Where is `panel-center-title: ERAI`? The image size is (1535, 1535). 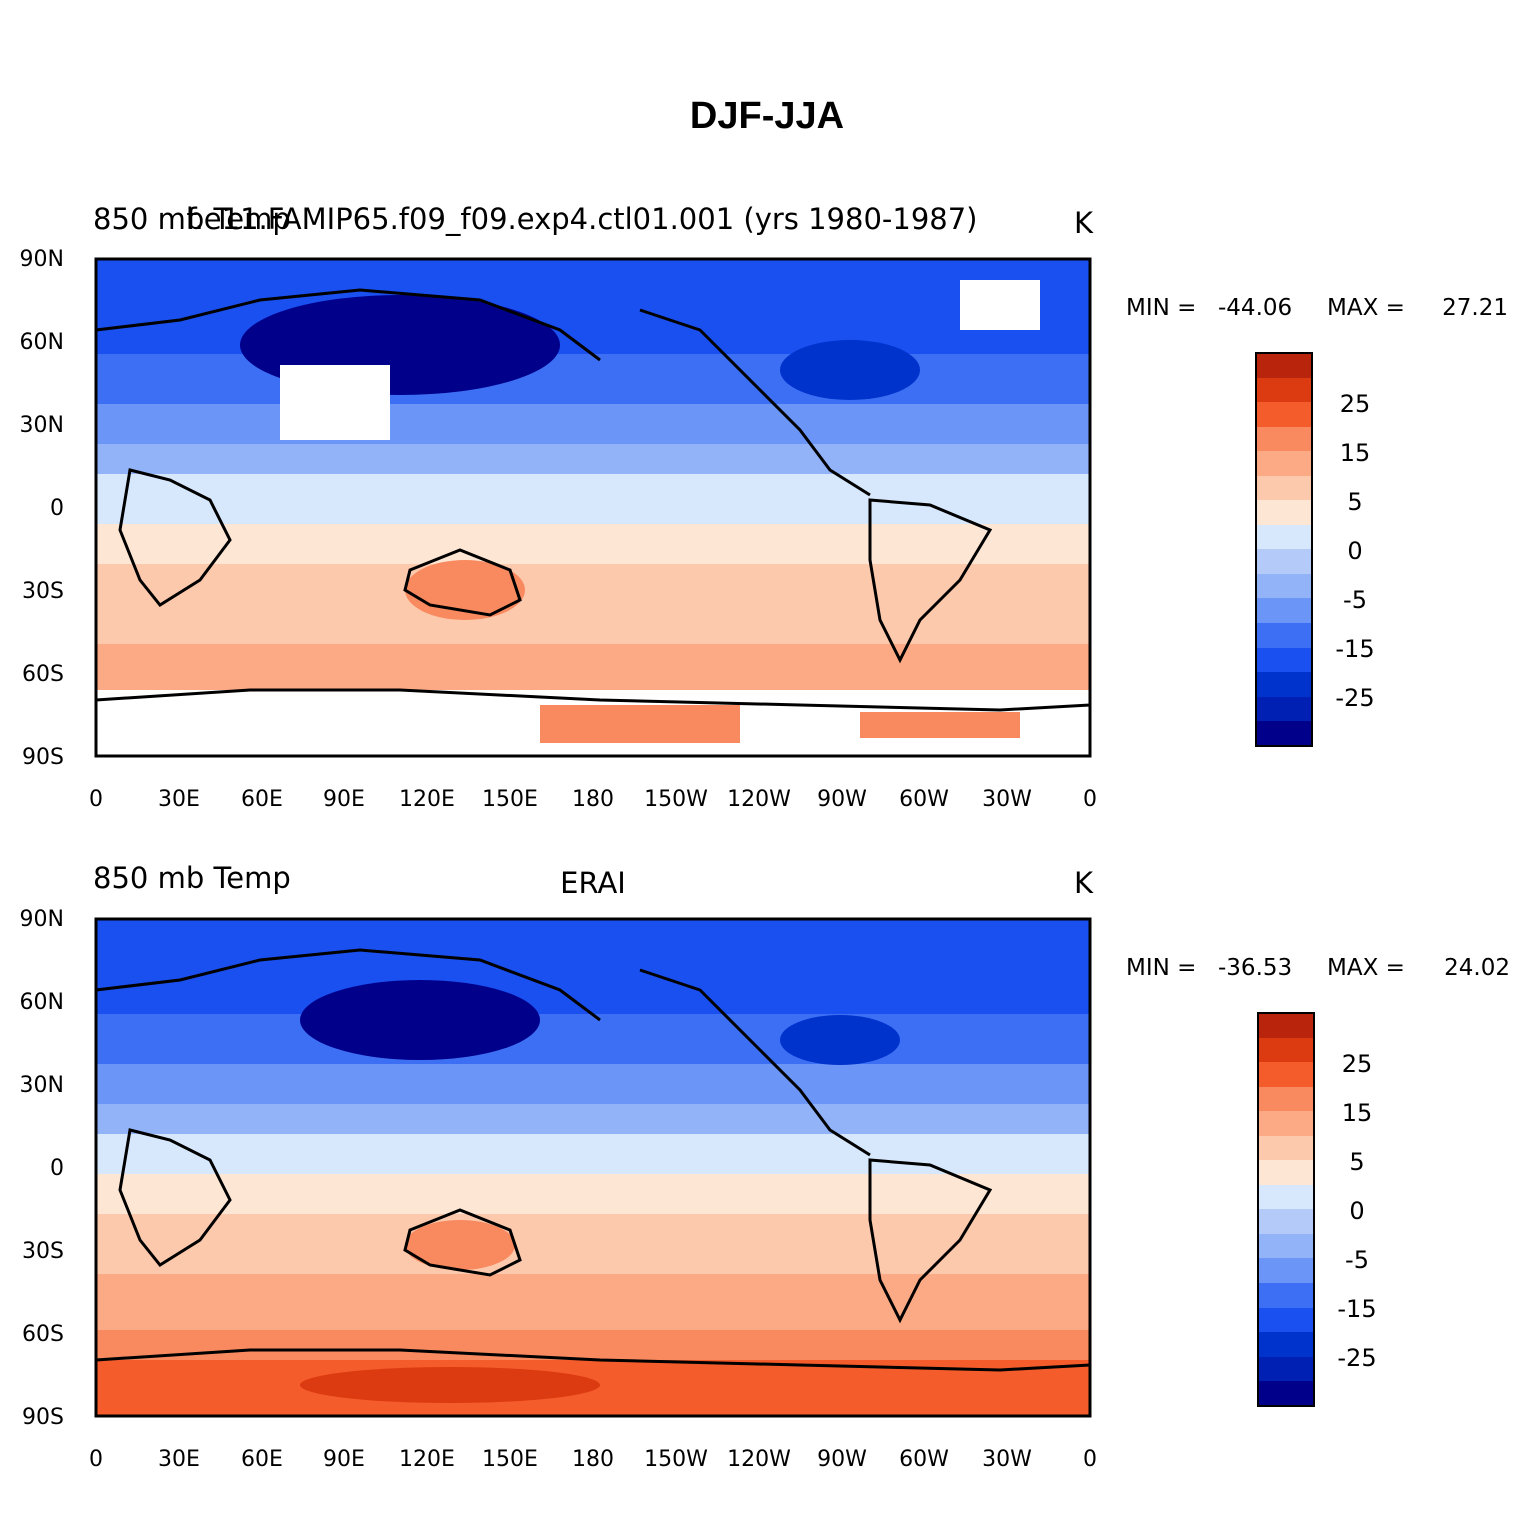
panel-center-title: ERAI is located at coordinates (593, 883).